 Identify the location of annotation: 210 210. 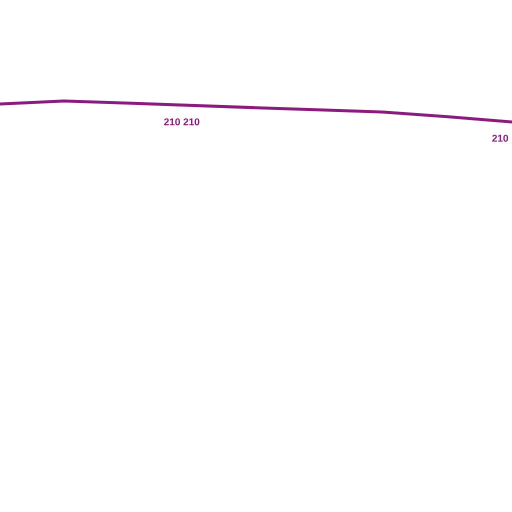
(182, 122).